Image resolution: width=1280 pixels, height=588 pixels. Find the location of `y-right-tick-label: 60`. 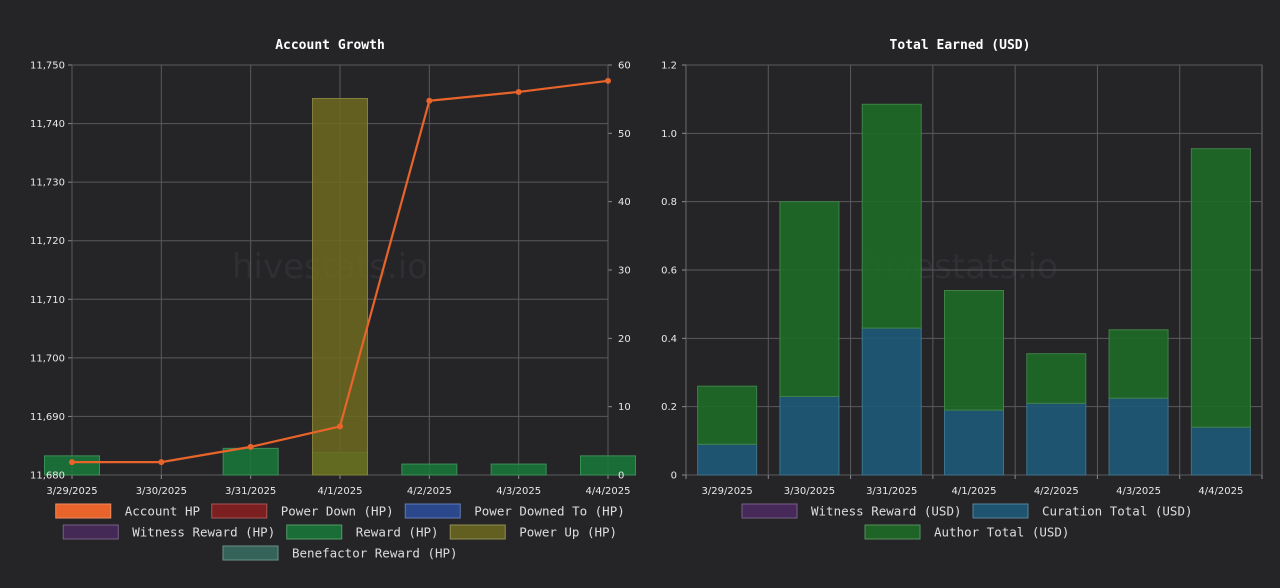

y-right-tick-label: 60 is located at coordinates (624, 66).